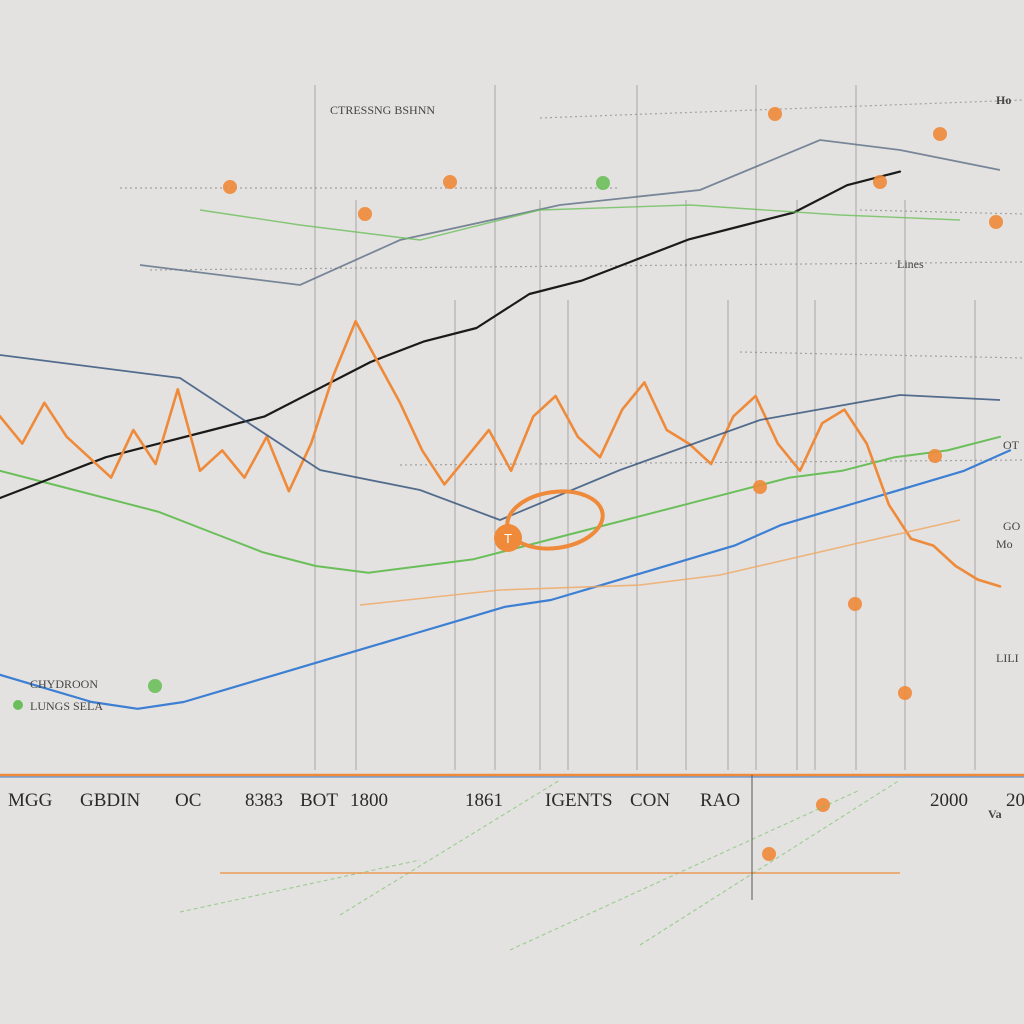 This screenshot has height=1024, width=1024. I want to click on axis-caption-right: Va, so click(995, 814).